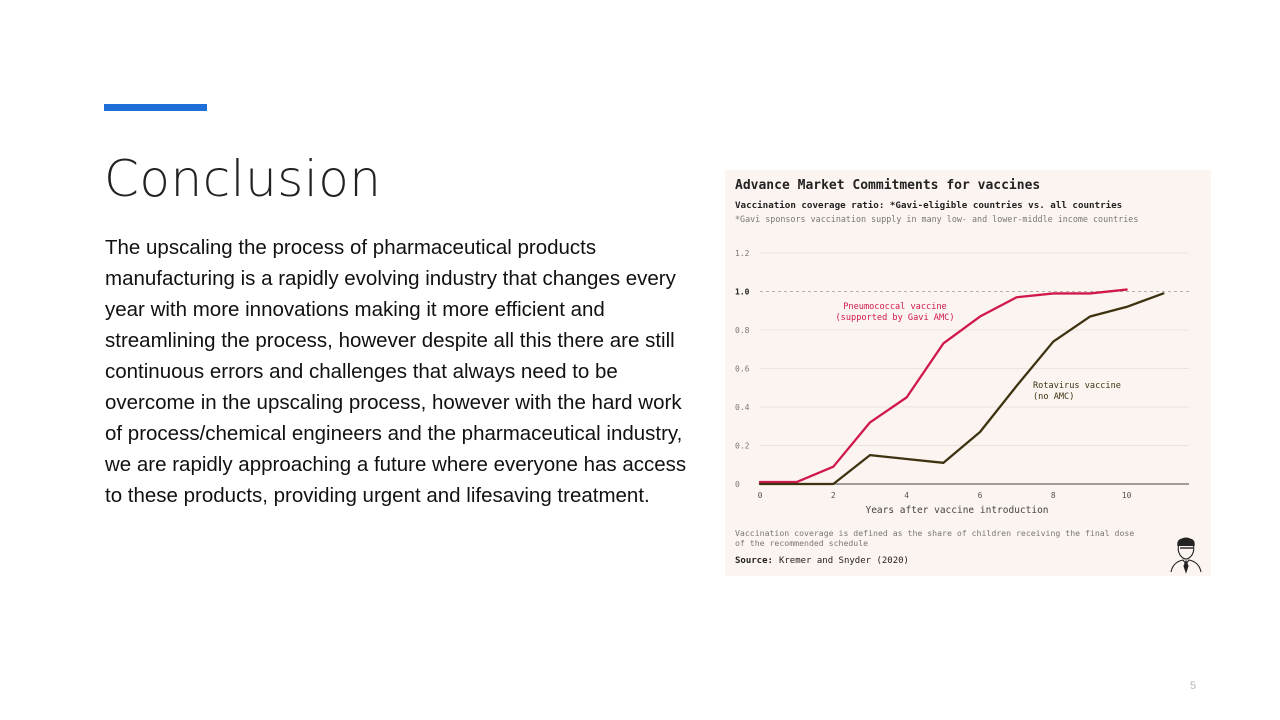 The width and height of the screenshot is (1280, 720). What do you see at coordinates (895, 318) in the screenshot?
I see `pneumococcal-series-label: (supported by Gavi AMC)` at bounding box center [895, 318].